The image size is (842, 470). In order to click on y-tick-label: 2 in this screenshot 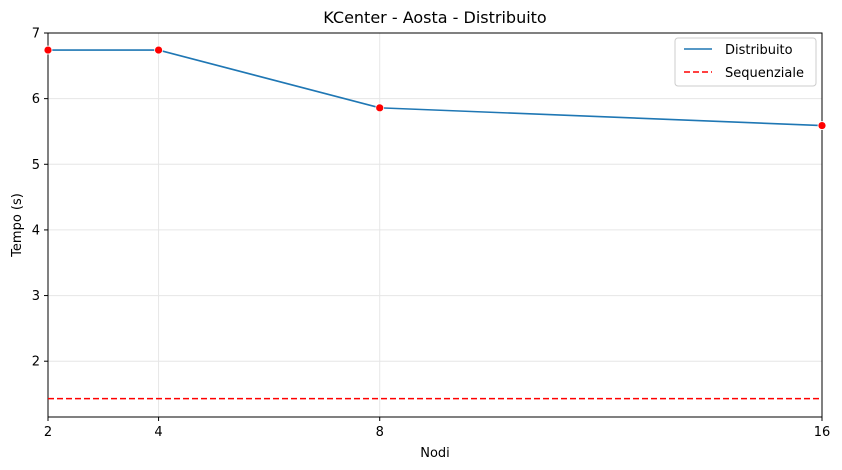, I will do `click(36, 362)`.